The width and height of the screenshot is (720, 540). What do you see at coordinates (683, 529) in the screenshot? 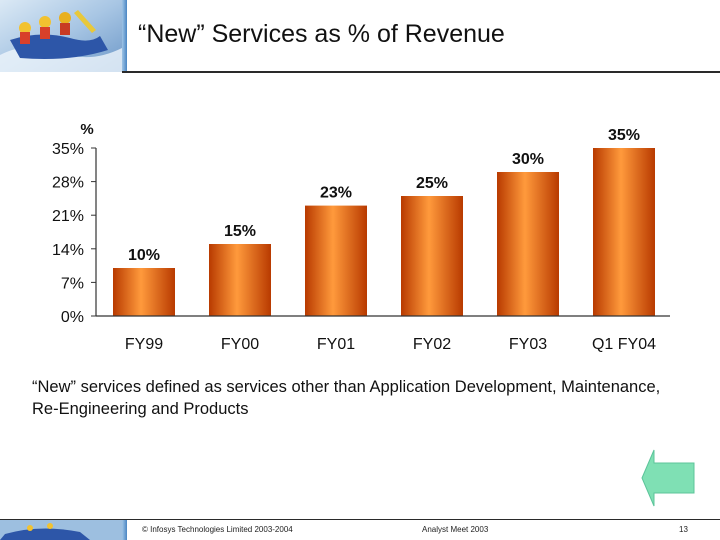
I see `page-number: 13` at bounding box center [683, 529].